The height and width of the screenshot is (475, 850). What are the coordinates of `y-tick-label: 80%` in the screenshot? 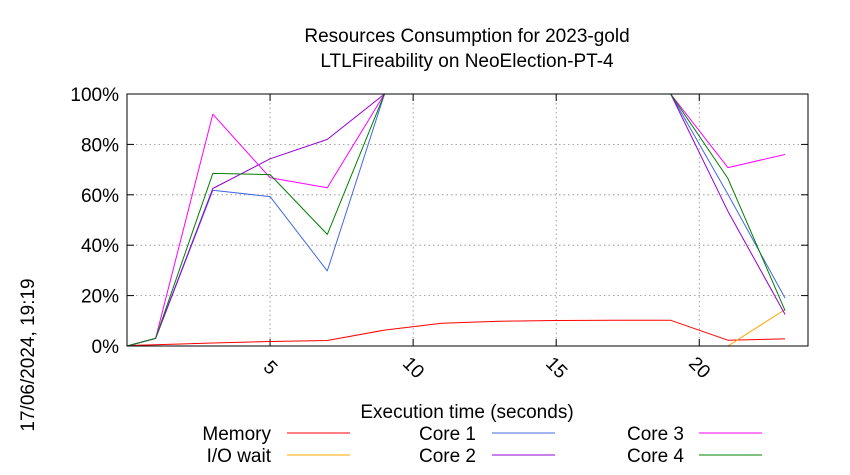 It's located at (100, 145).